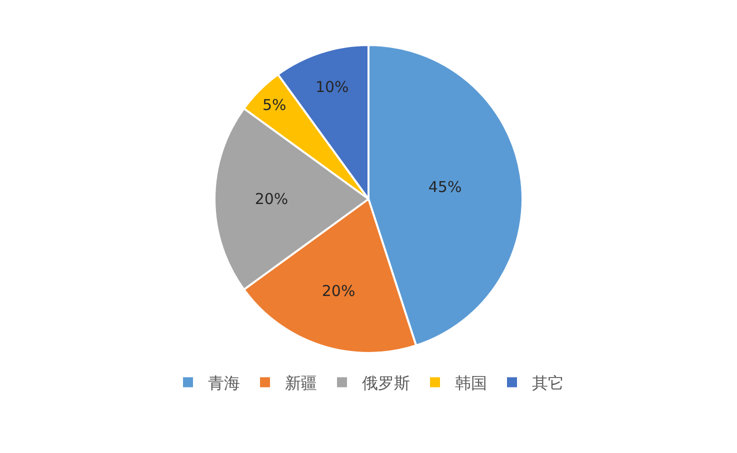  What do you see at coordinates (445, 187) in the screenshot?
I see `data-label: 45%` at bounding box center [445, 187].